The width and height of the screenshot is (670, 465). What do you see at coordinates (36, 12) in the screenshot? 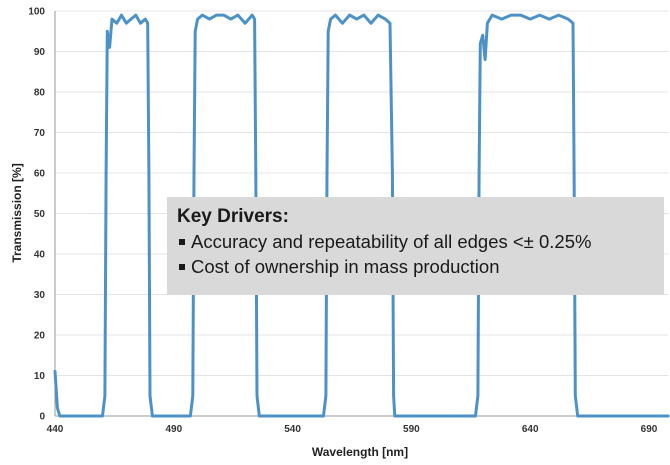
I see `y-tick-label: 100` at bounding box center [36, 12].